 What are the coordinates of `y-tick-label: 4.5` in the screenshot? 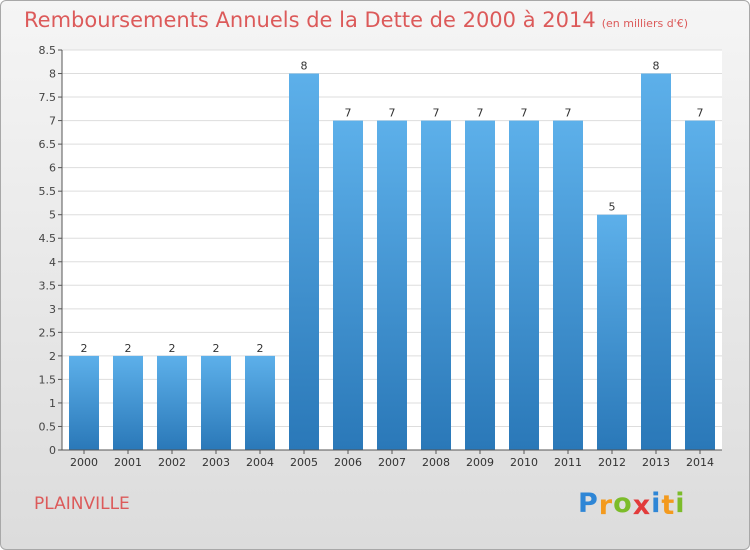 It's located at (48, 238).